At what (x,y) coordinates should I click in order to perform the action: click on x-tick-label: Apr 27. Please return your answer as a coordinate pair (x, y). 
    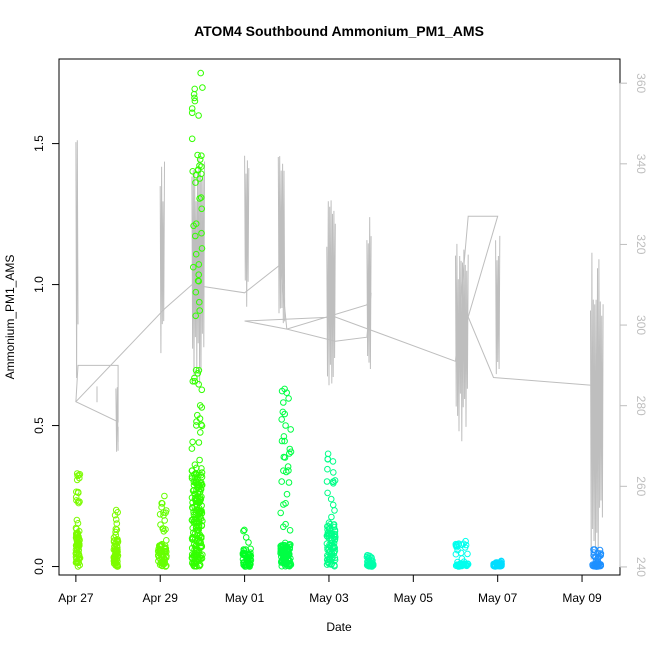
    Looking at the image, I should click on (76, 598).